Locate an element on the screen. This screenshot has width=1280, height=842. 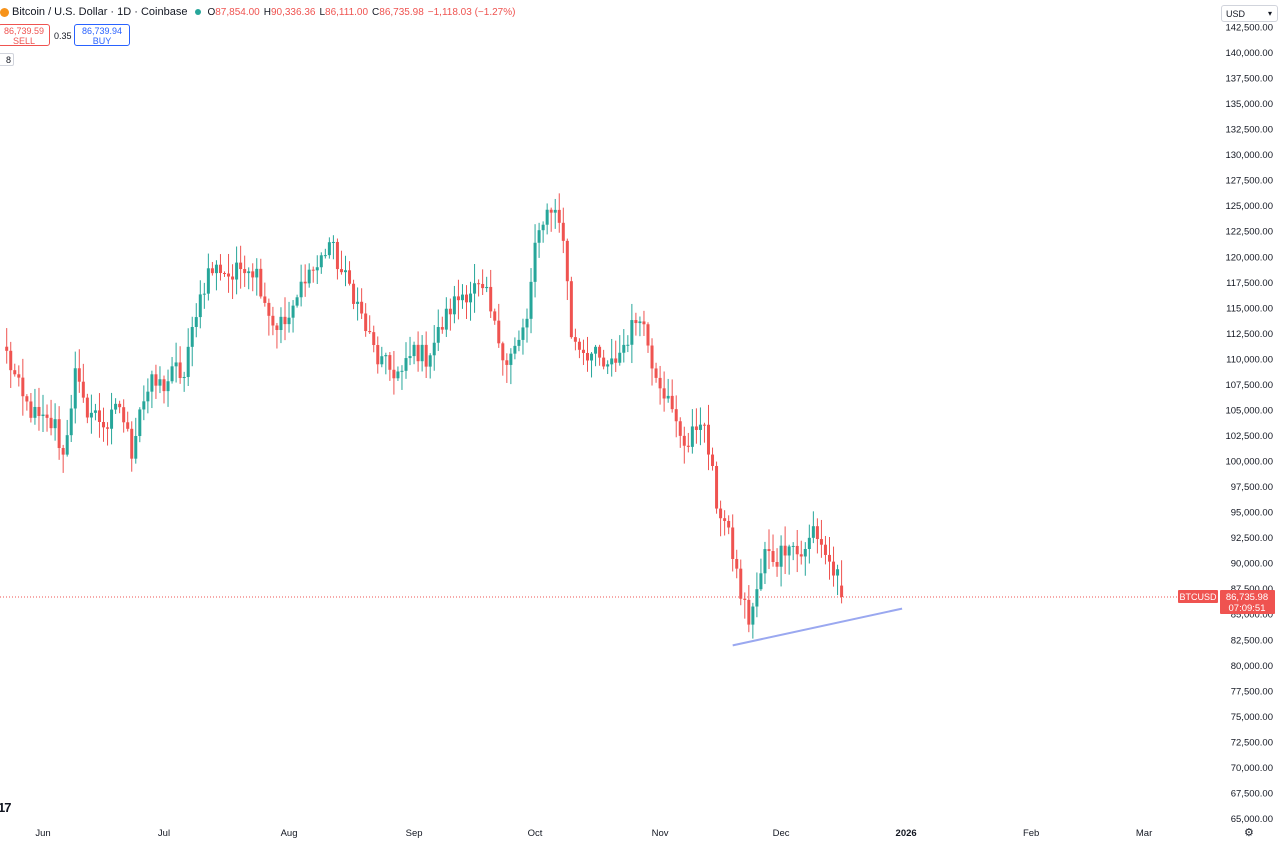
symbol-title: Bitcoin / U.S. Dollar · 1D · Coinbase is located at coordinates (100, 12).